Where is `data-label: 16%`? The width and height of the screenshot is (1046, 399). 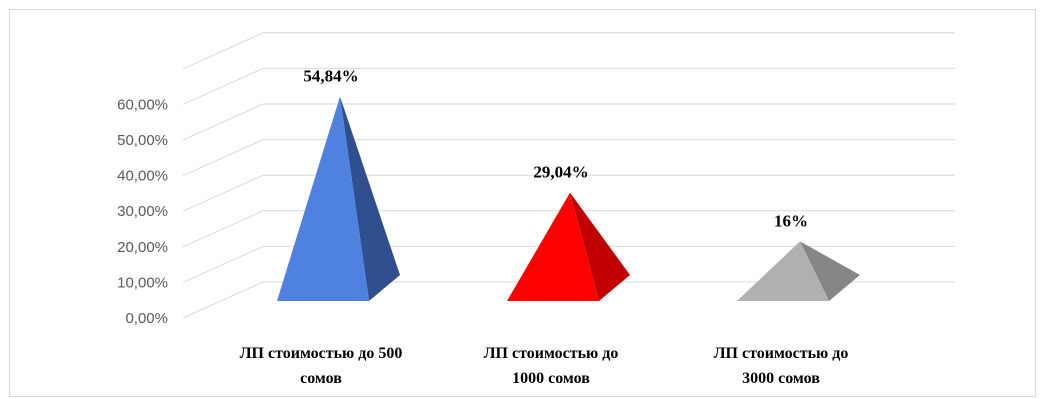 data-label: 16% is located at coordinates (791, 220).